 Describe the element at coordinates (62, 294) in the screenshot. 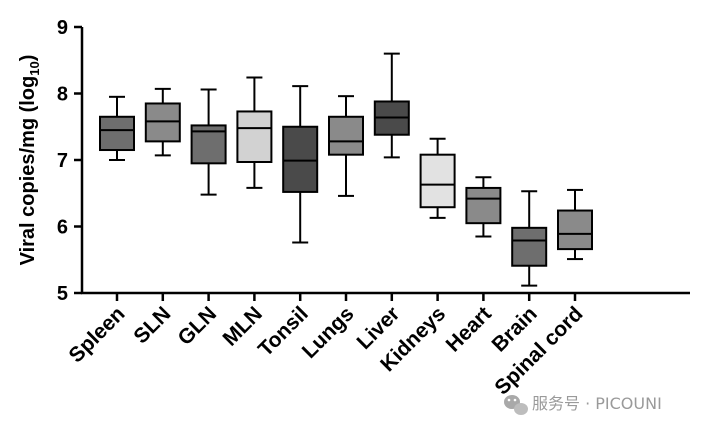

I see `y-tick-label: 5` at that location.